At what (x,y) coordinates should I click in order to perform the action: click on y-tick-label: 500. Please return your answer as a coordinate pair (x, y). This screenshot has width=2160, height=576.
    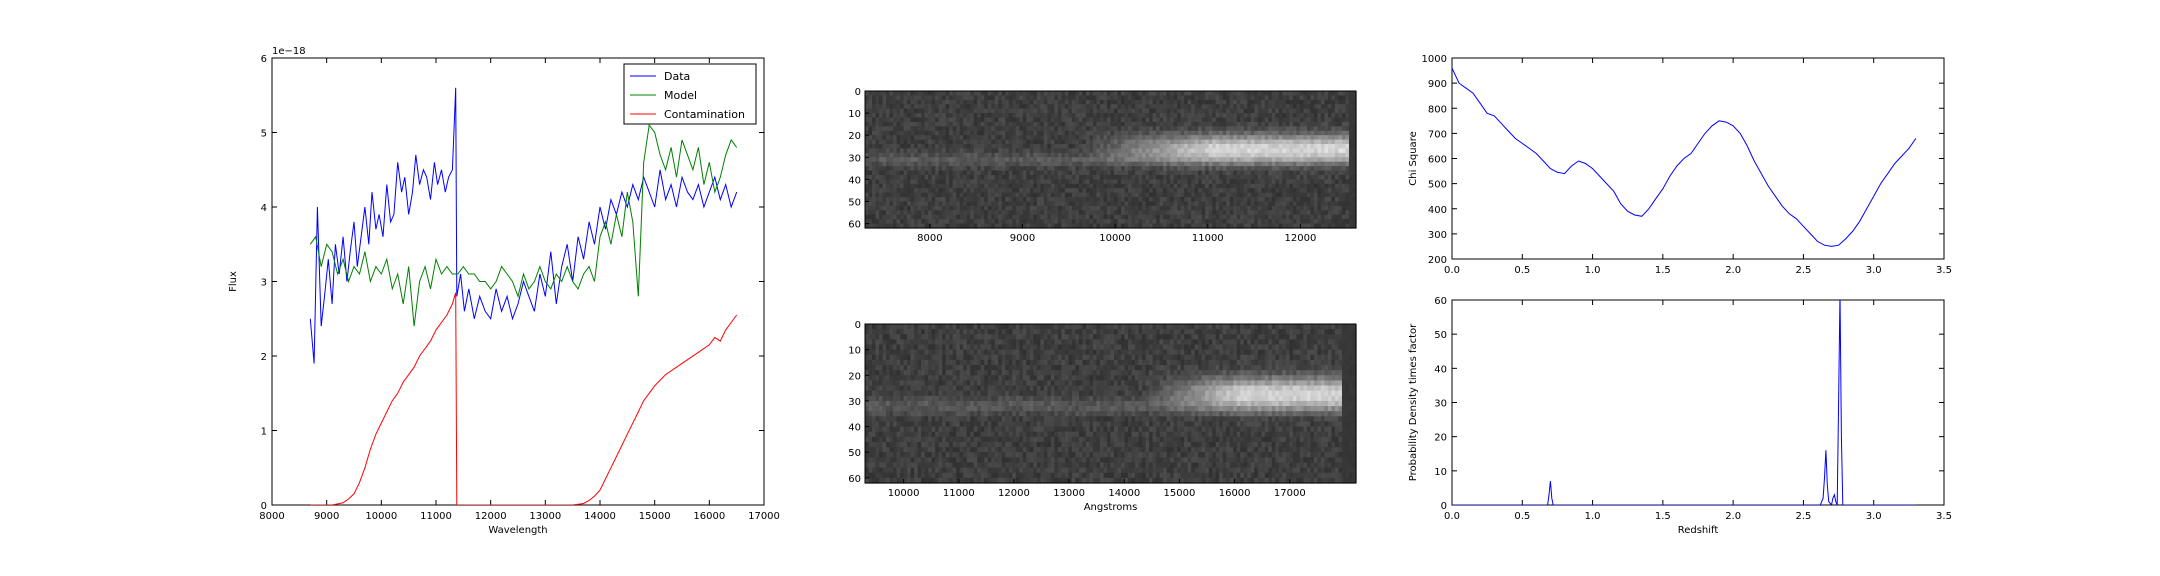
    Looking at the image, I should click on (1437, 185).